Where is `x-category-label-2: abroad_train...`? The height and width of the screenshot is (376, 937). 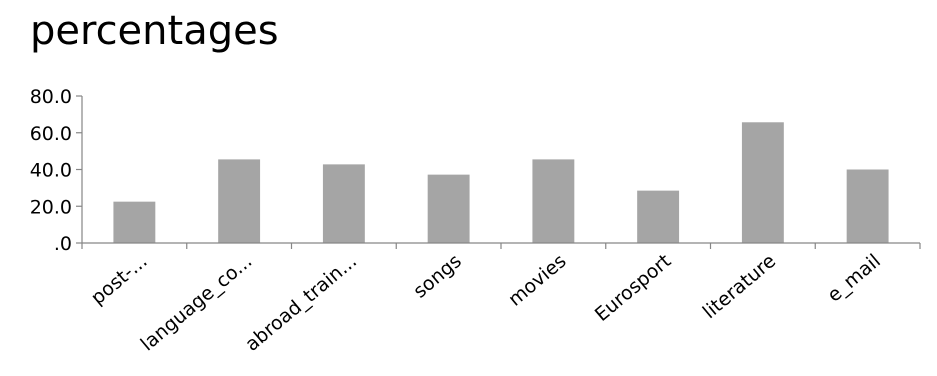
x-category-label-2: abroad_train... is located at coordinates (301, 303).